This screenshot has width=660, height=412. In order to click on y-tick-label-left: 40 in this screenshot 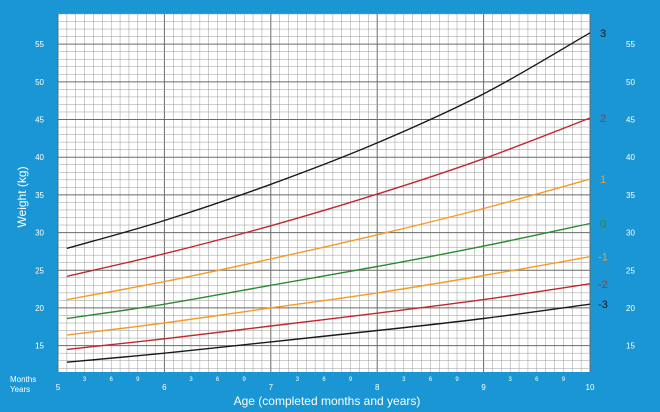, I will do `click(39, 157)`.